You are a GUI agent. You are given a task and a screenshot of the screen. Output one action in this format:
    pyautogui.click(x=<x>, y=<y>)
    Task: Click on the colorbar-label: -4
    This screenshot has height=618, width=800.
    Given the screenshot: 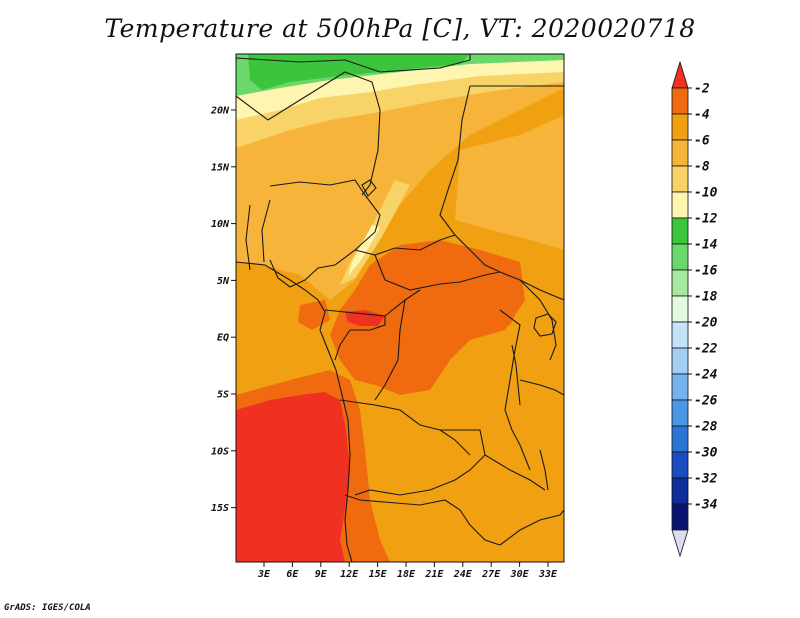 What is the action you would take?
    pyautogui.click(x=702, y=115)
    